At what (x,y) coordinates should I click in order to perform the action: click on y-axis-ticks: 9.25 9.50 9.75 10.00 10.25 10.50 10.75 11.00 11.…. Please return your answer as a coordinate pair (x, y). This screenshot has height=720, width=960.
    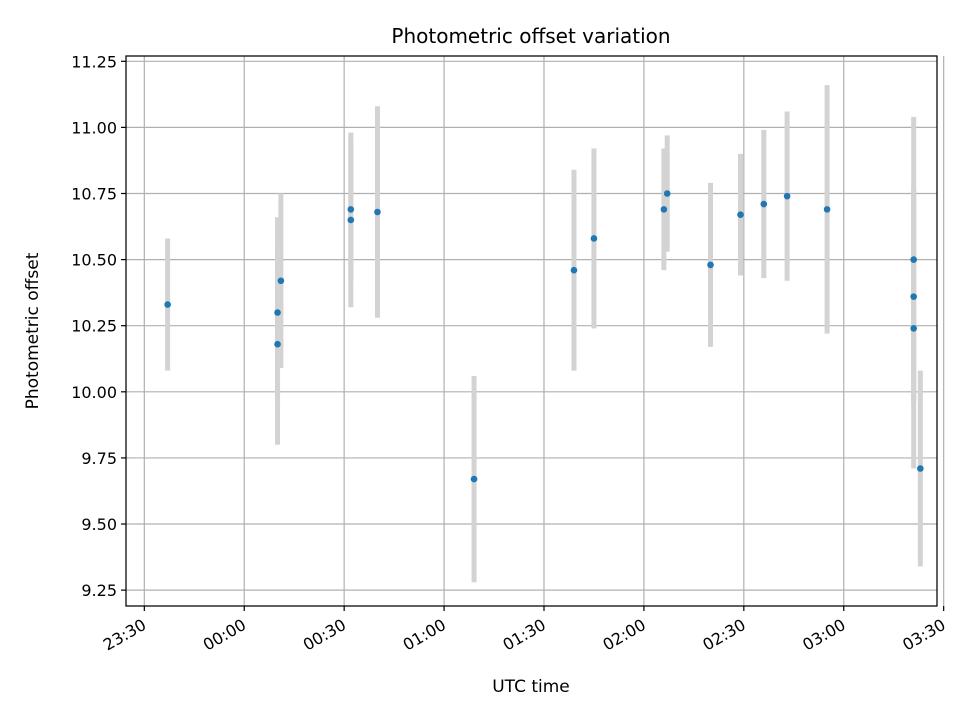
    Looking at the image, I should click on (98, 326).